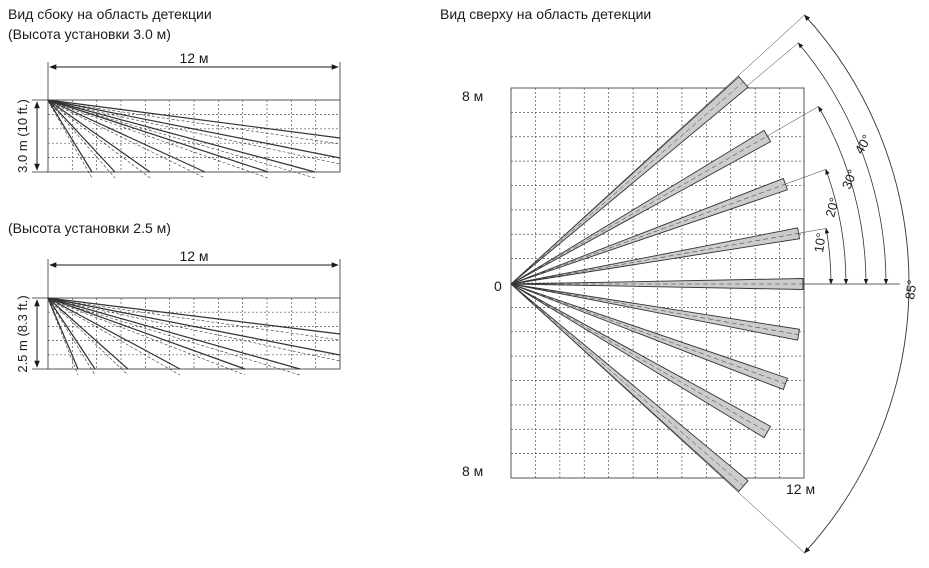  Describe the element at coordinates (911, 290) in the screenshot. I see `angle-label-85: 85°` at that location.